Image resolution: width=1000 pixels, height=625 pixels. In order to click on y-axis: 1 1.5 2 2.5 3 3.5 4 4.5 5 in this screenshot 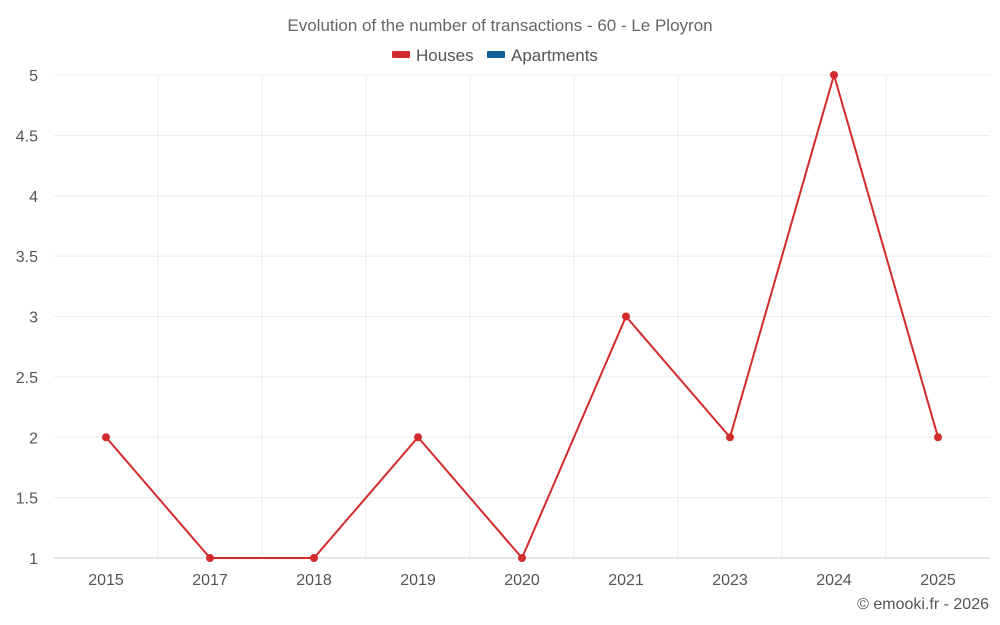, I will do `click(27, 318)`.